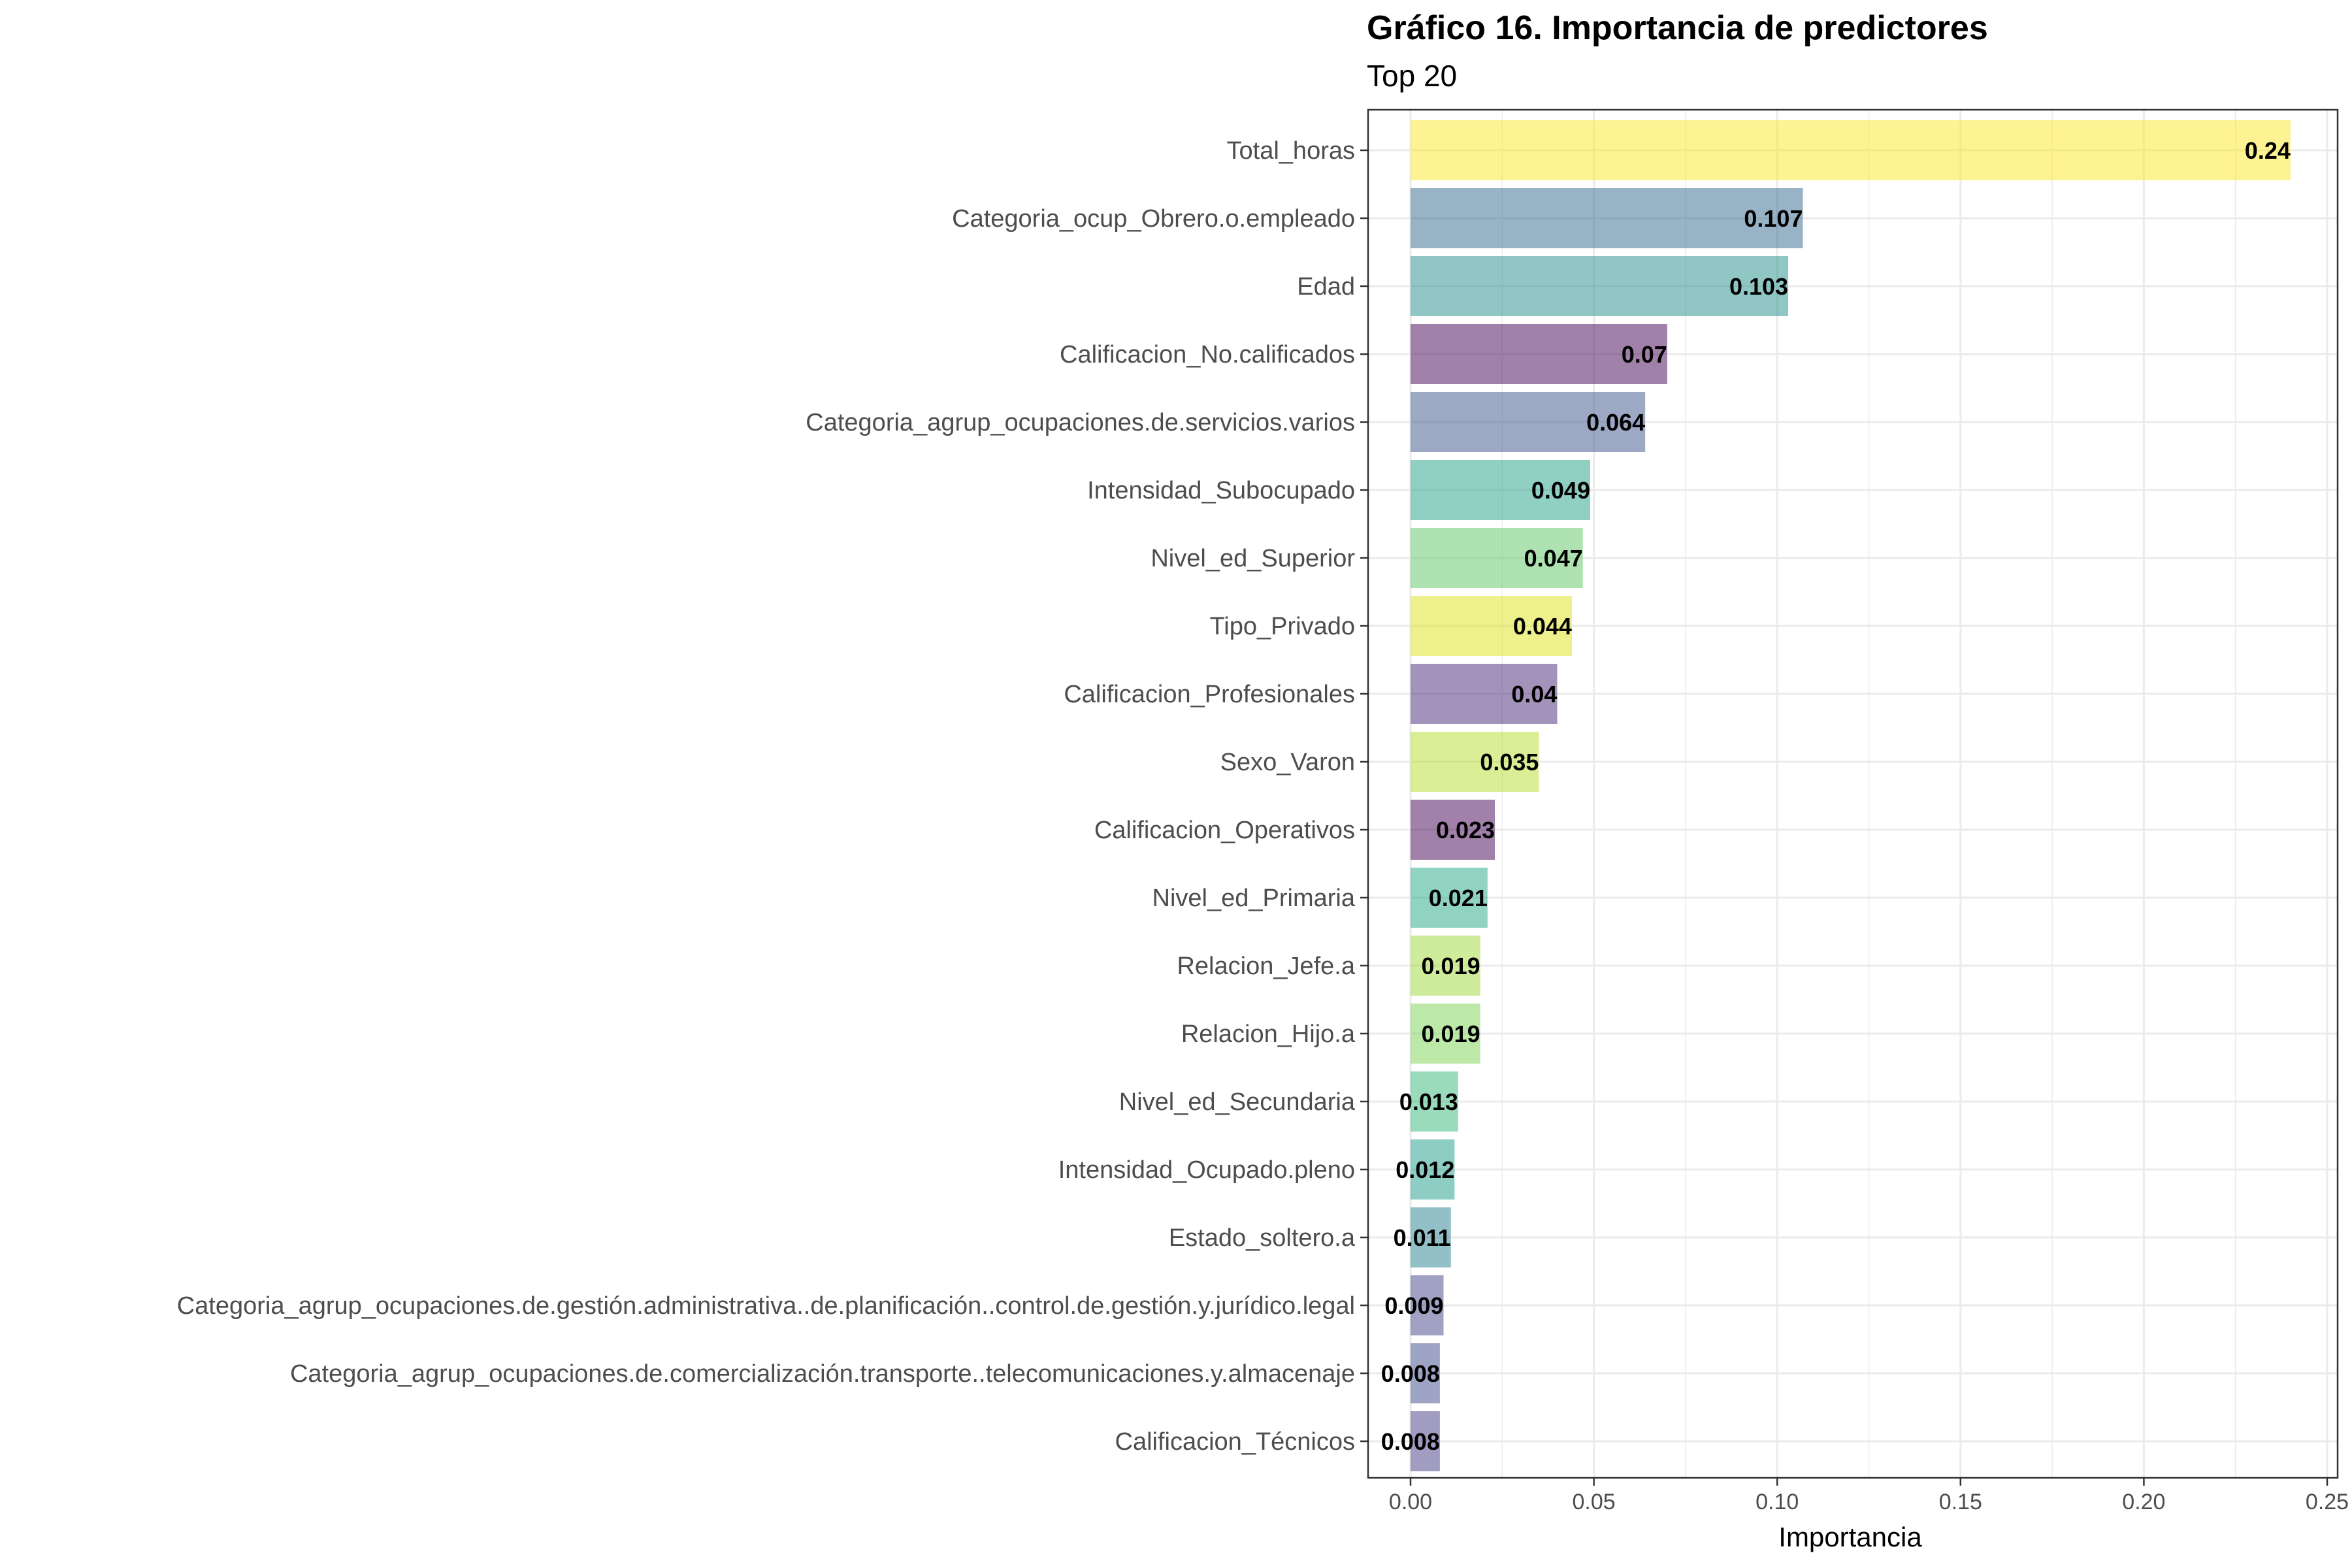 The width and height of the screenshot is (2352, 1568). Describe the element at coordinates (1960, 1502) in the screenshot. I see `x-tick-label: 0.15` at that location.